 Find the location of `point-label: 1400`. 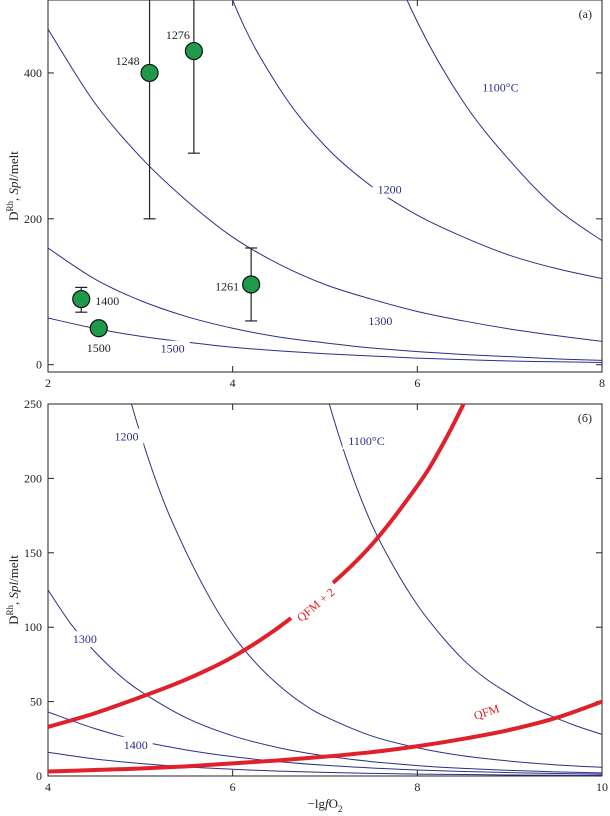

point-label: 1400 is located at coordinates (107, 301).